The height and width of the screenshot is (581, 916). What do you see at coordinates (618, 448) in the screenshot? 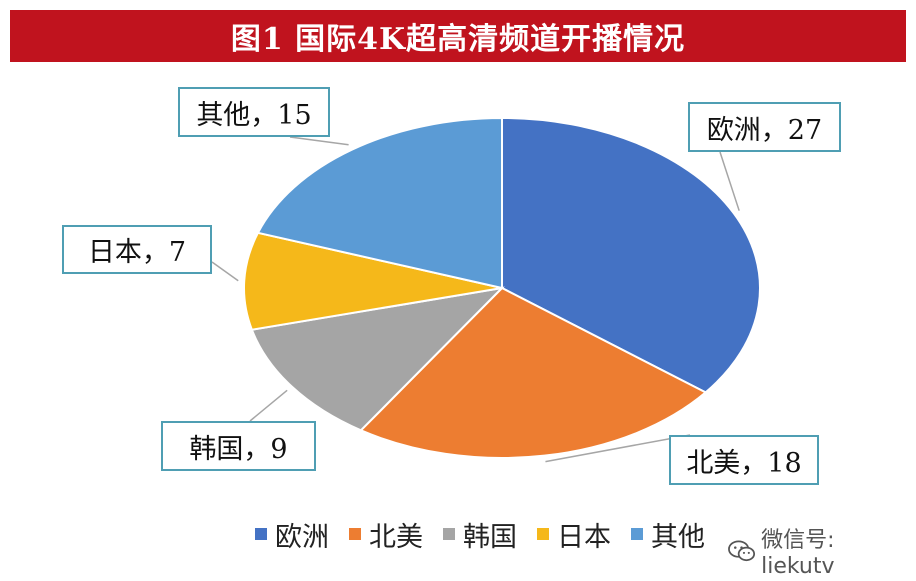
I see `leader-line-north-america` at bounding box center [618, 448].